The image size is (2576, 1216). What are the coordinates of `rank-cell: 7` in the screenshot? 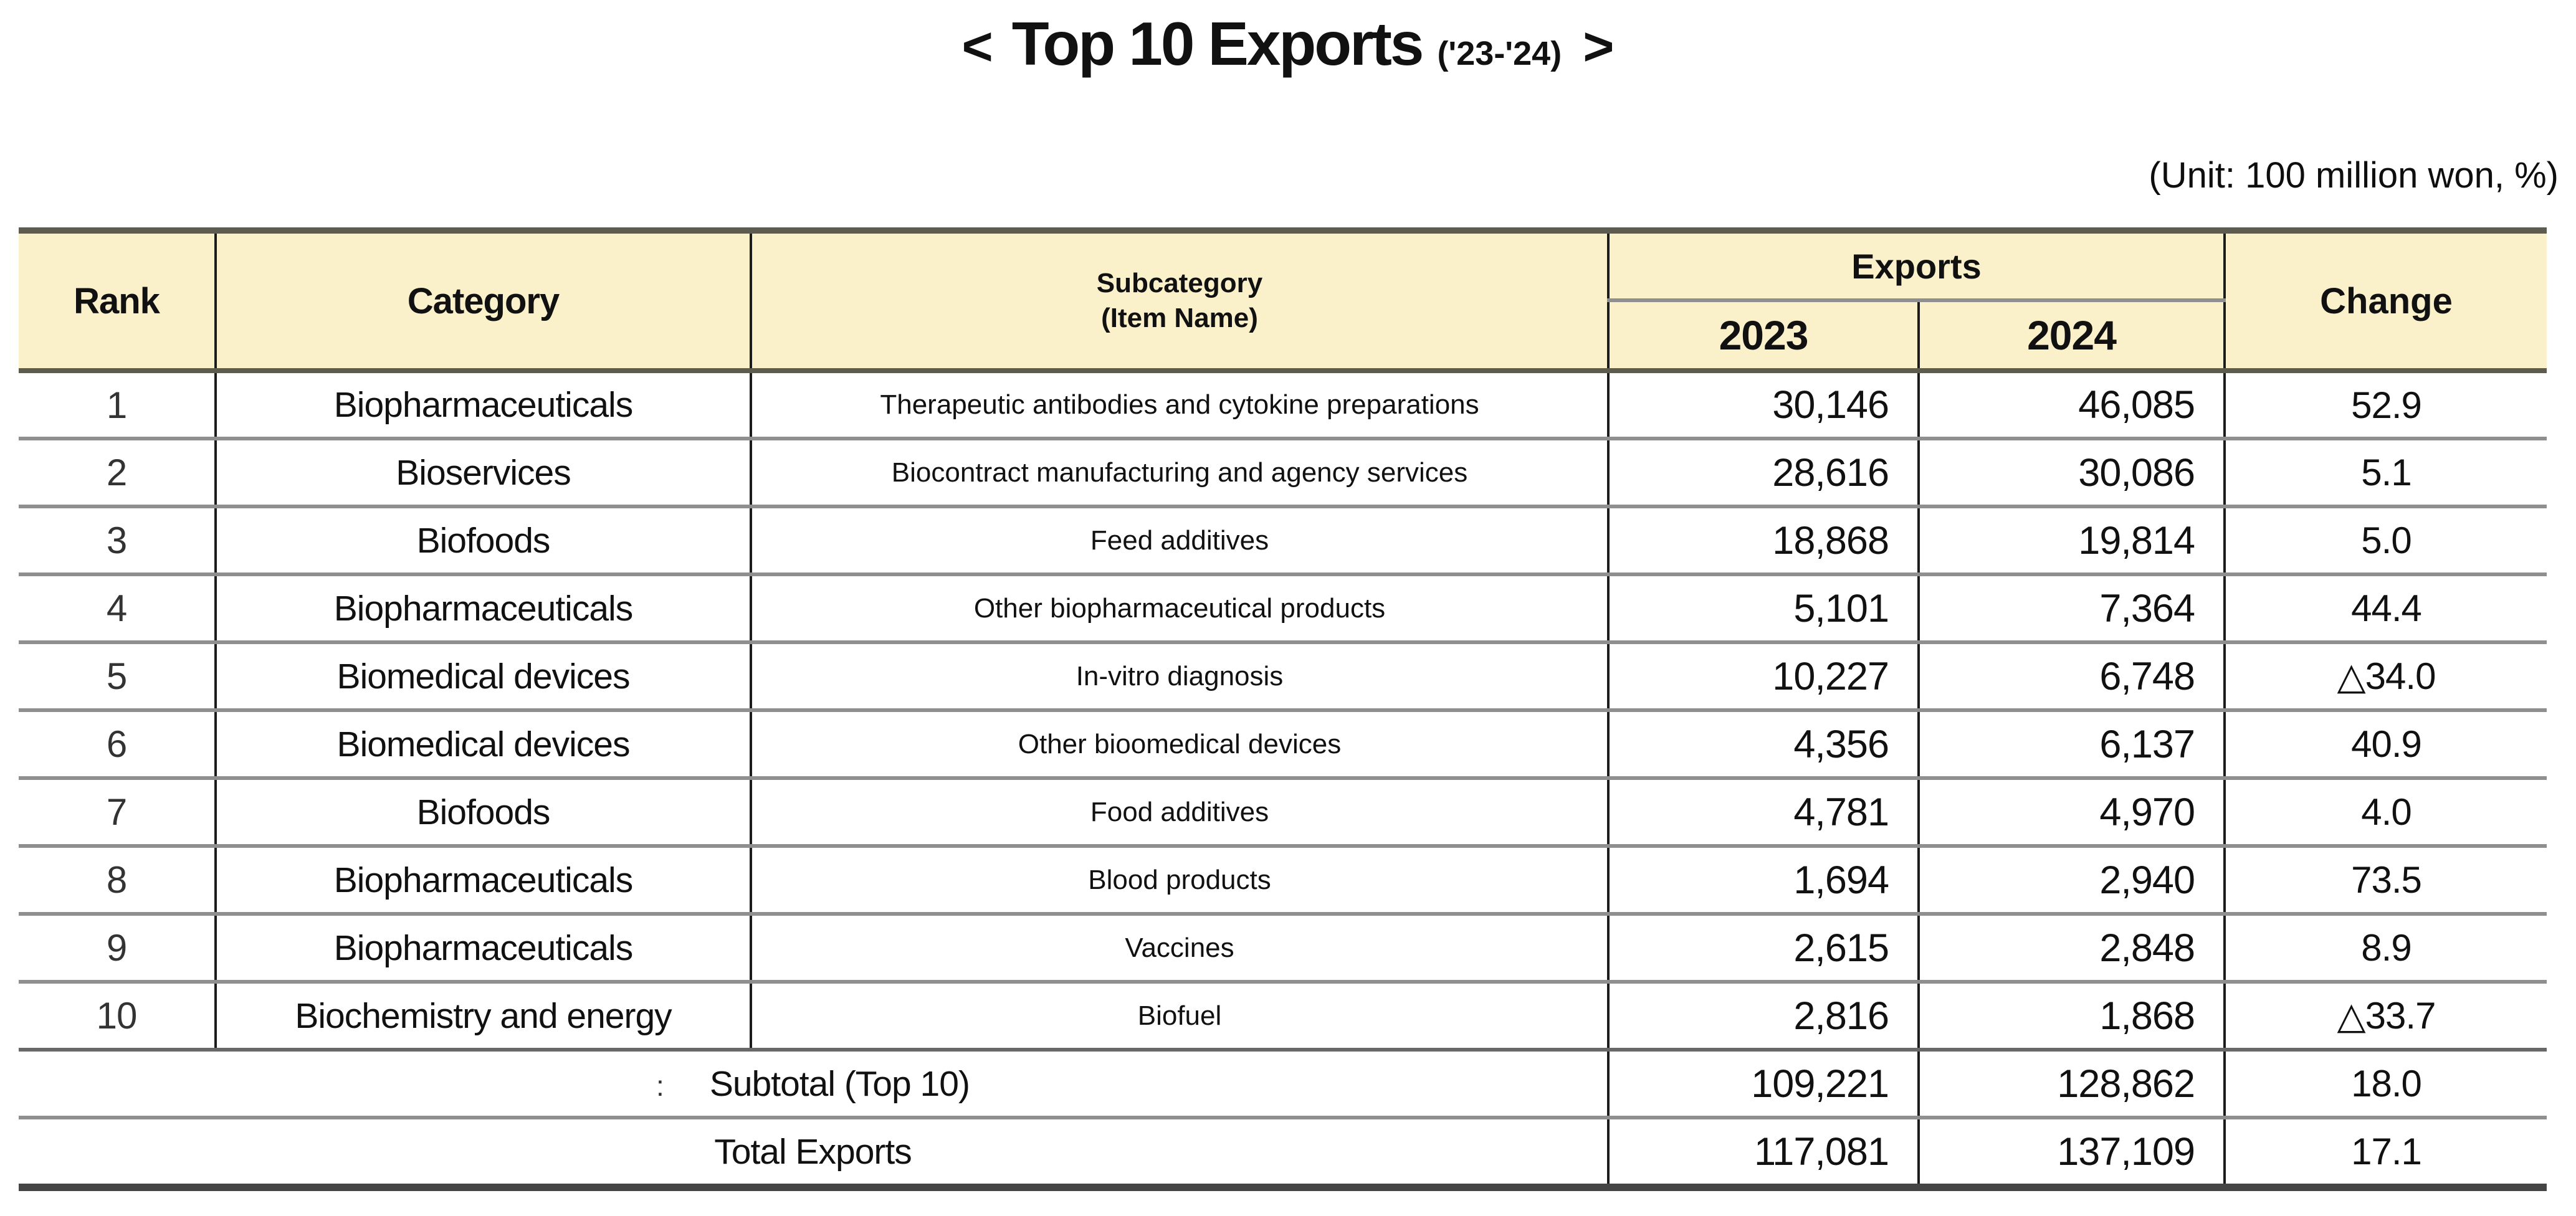 It's located at (118, 813).